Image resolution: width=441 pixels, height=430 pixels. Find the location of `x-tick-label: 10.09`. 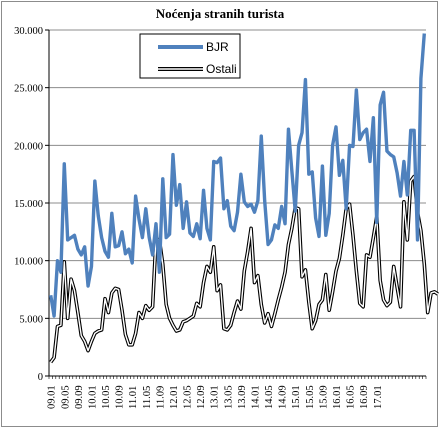

x-tick-label: 10.09 is located at coordinates (120, 397).